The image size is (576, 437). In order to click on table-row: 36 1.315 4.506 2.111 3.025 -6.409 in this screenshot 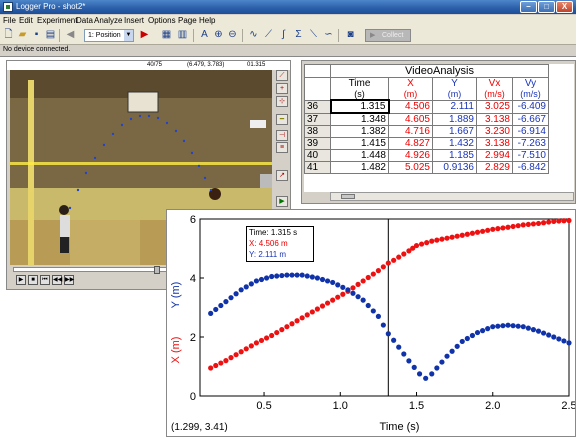, I will do `click(426, 106)`.